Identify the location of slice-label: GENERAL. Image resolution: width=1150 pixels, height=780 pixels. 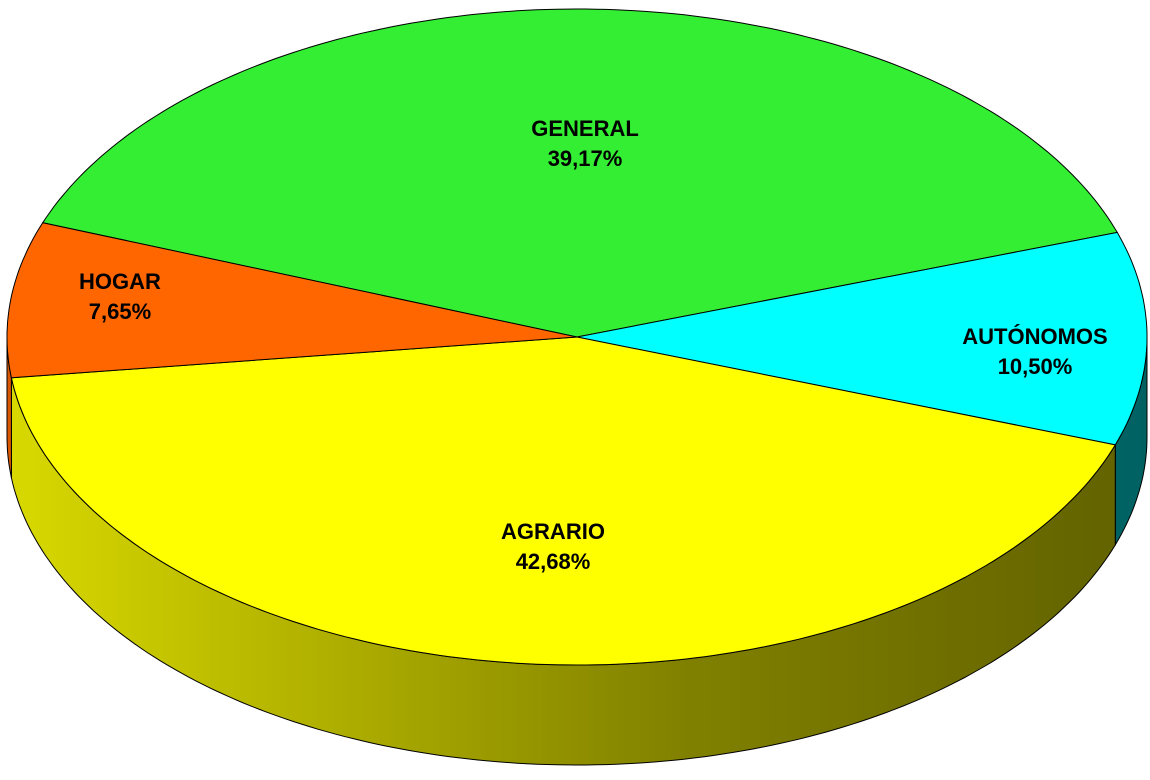
(585, 128).